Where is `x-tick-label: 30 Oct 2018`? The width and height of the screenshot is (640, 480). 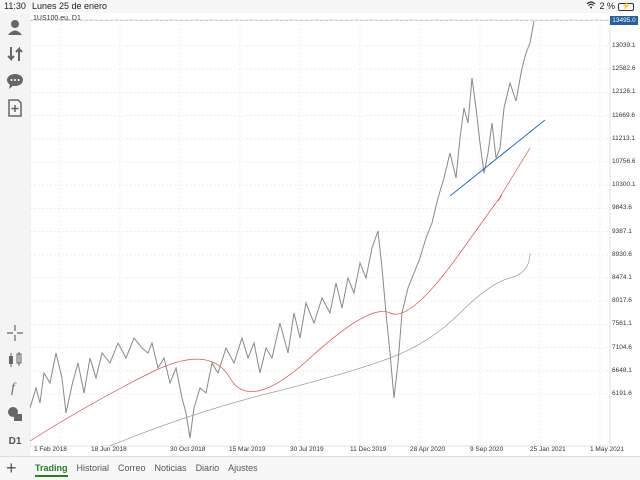
x-tick-label: 30 Oct 2018 is located at coordinates (188, 449).